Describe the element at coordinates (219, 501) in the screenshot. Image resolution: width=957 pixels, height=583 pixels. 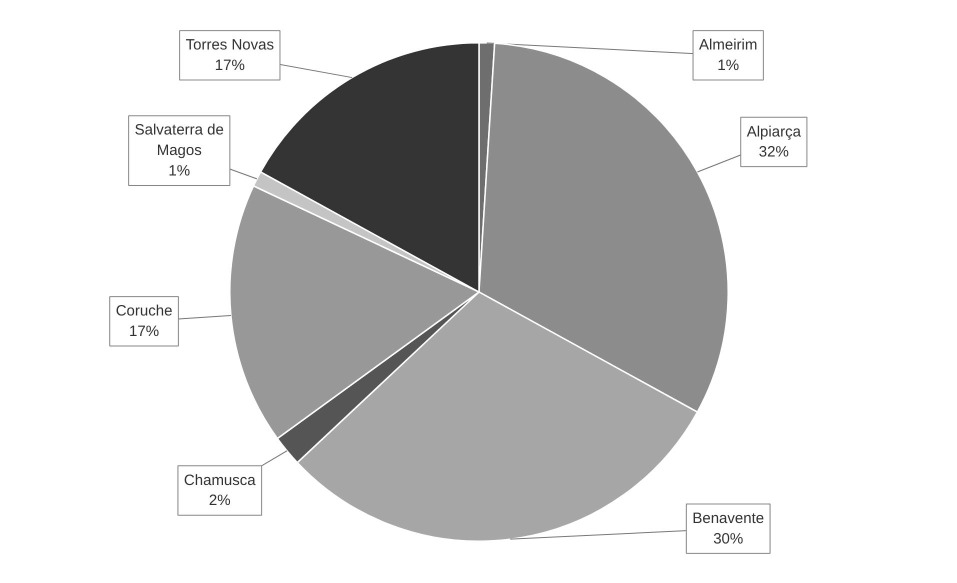
I see `data-label: 2%` at that location.